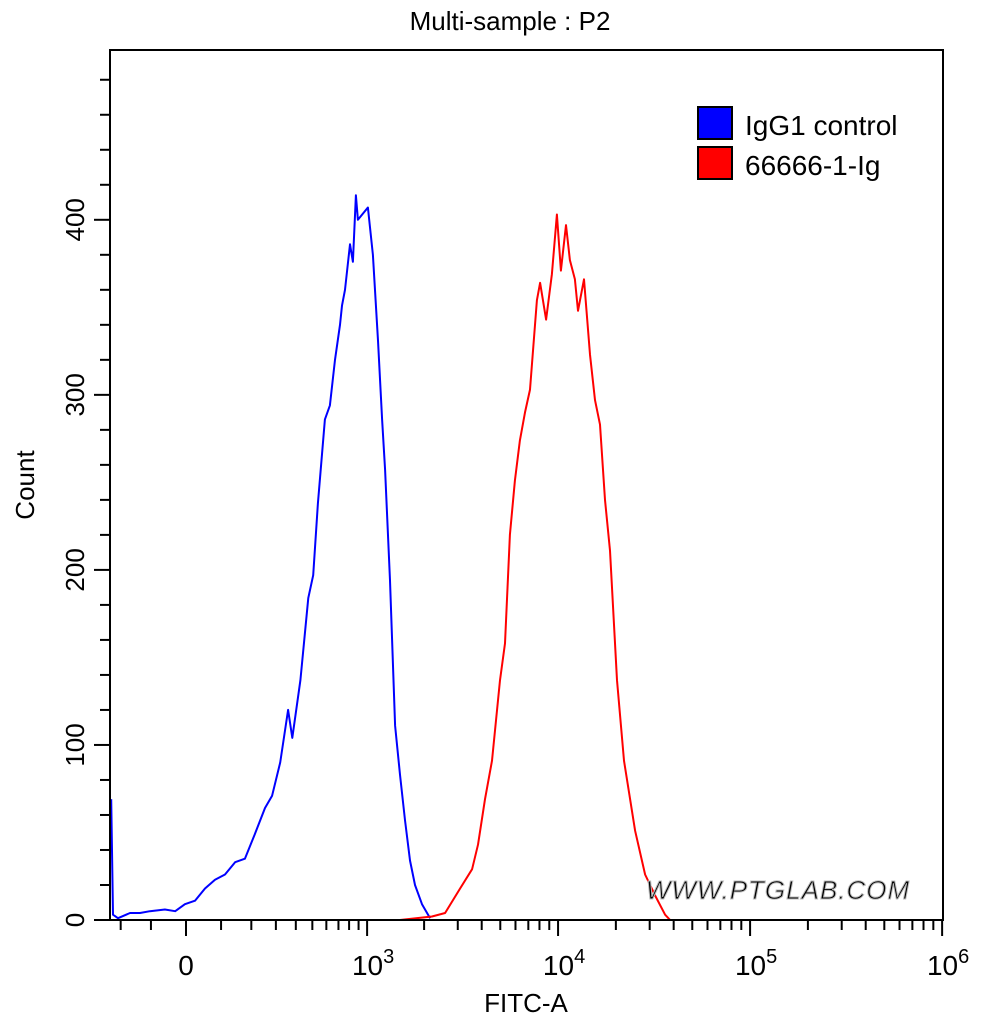 This screenshot has width=986, height=1024. What do you see at coordinates (812, 165) in the screenshot?
I see `legend-label-66666: 66666-1-Ig` at bounding box center [812, 165].